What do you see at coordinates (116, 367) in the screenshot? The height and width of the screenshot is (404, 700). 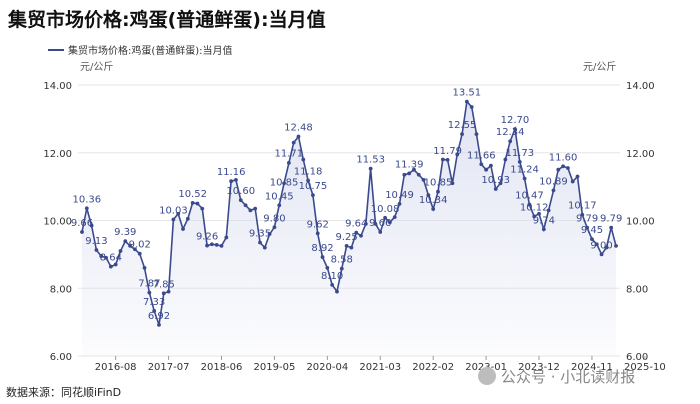 I see `x-tick-label: 2016-08` at bounding box center [116, 367].